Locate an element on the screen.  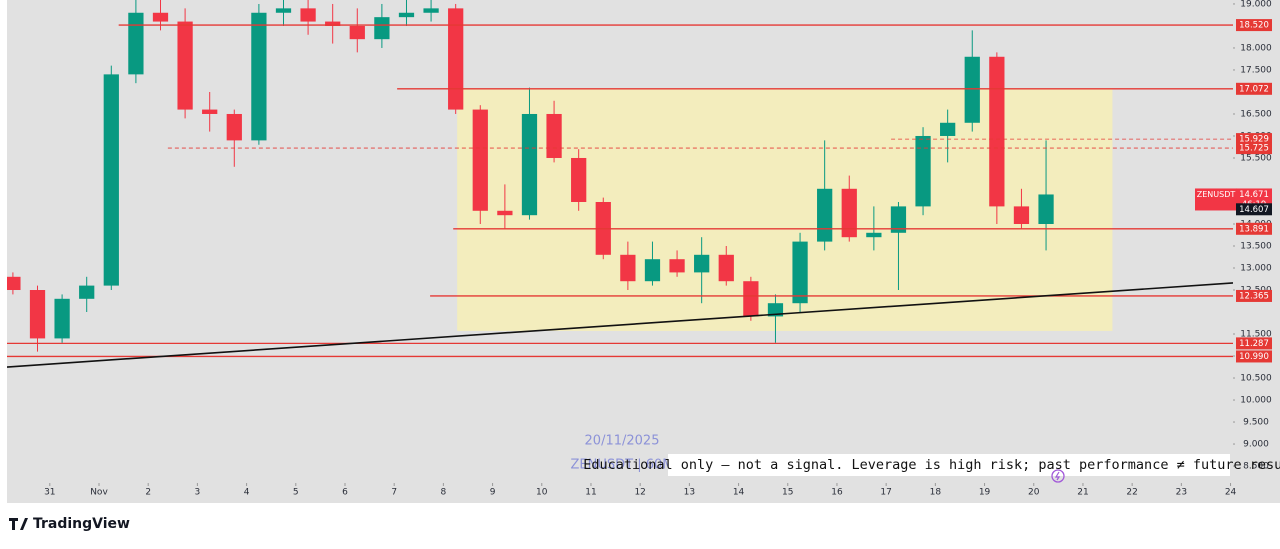
watermark-symbol: ZENUSDT | 60M is located at coordinates (622, 465).